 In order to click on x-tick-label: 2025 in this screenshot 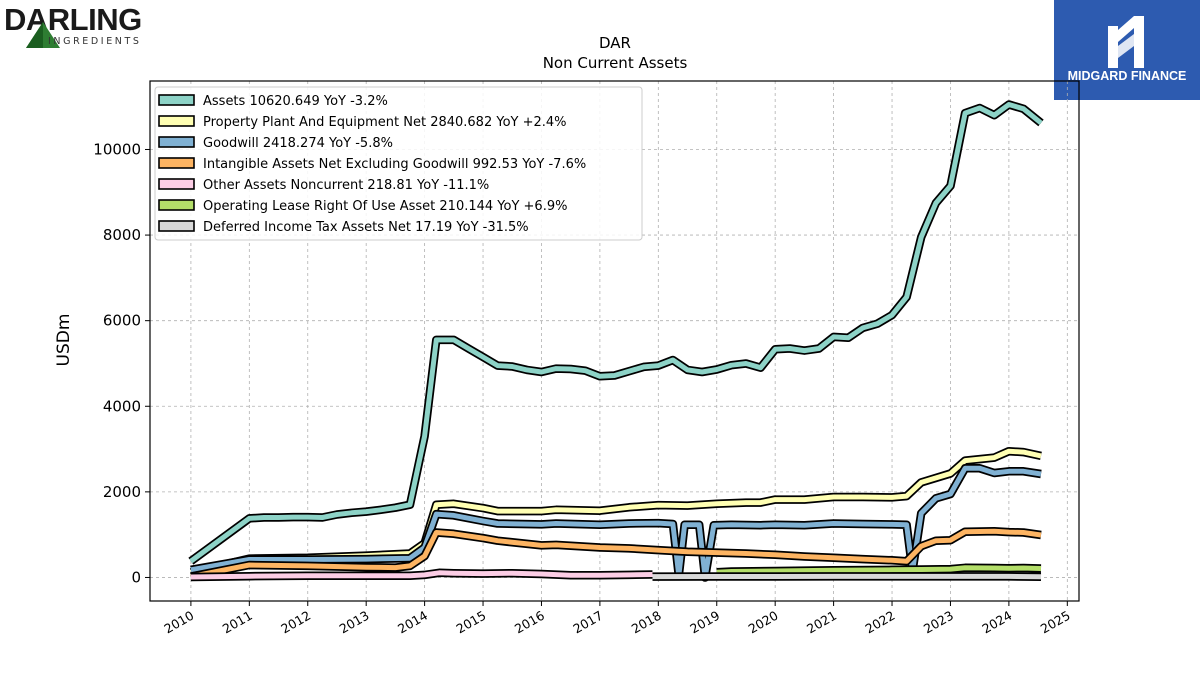, I will do `click(1055, 622)`.